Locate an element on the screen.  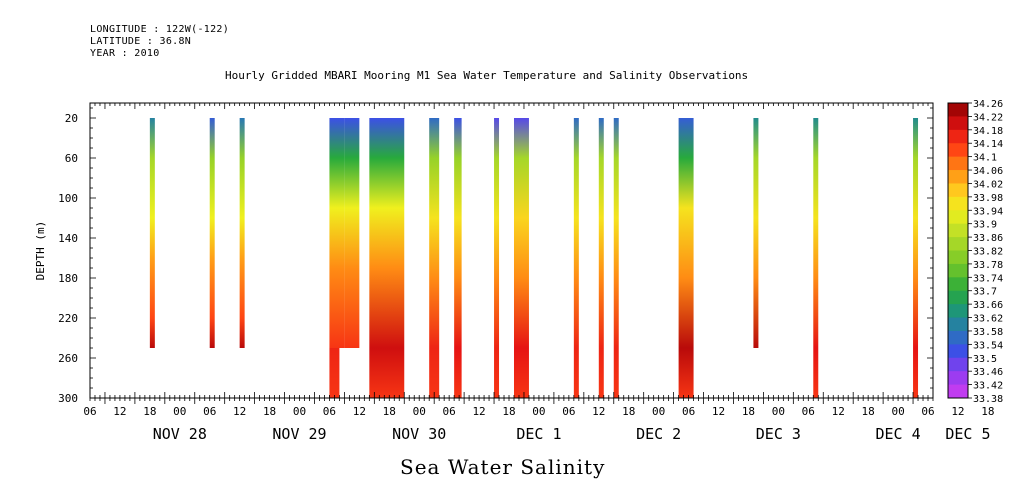
colorbar-label: 34.1 is located at coordinates (985, 158).